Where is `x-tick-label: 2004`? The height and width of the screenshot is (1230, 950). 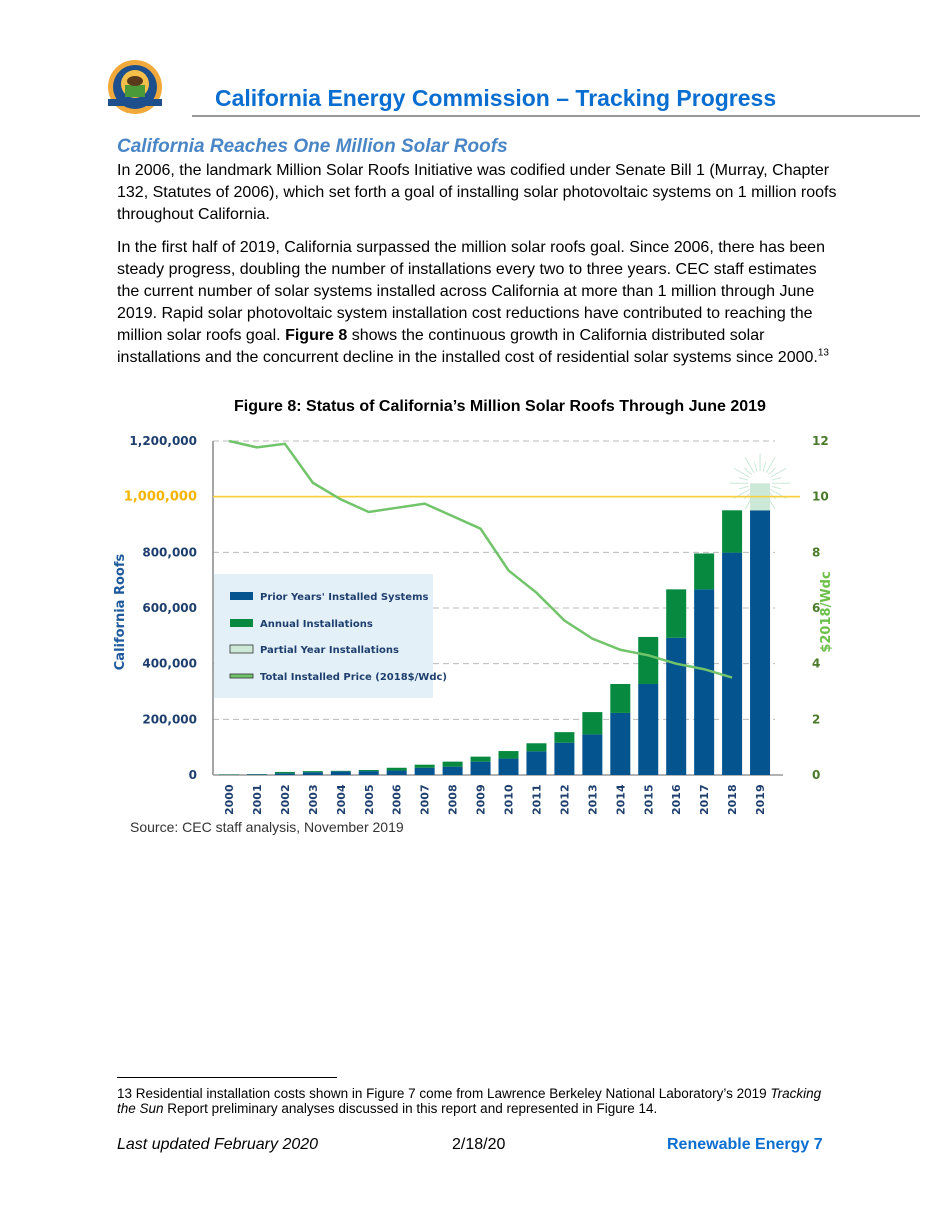
x-tick-label: 2004 is located at coordinates (341, 799).